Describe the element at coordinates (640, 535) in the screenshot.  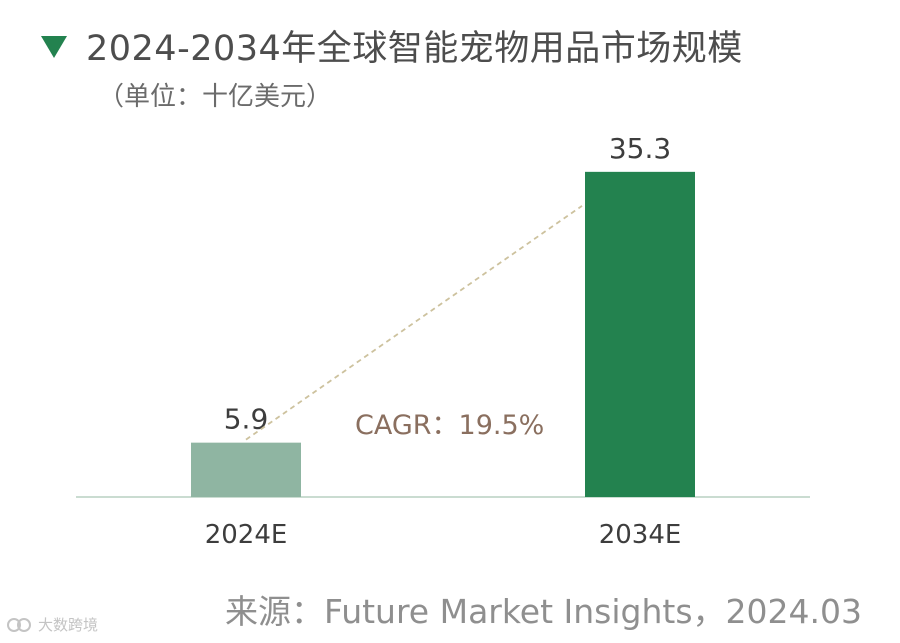
I see `x-tick-label-2034E: 2034E` at that location.